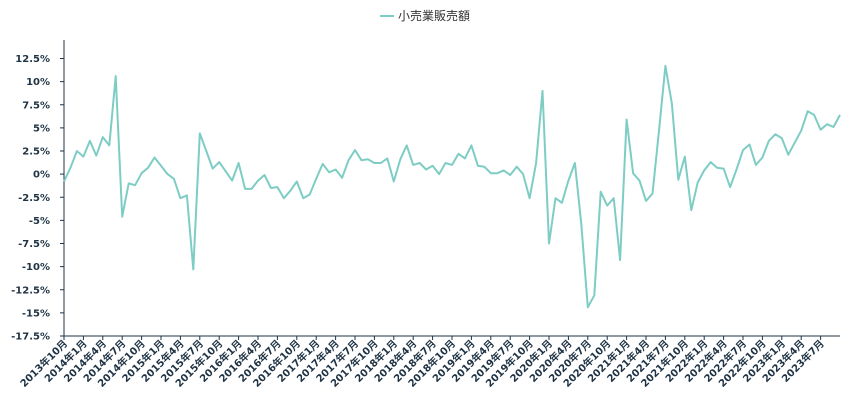 The width and height of the screenshot is (850, 400). I want to click on y-tick-label: 7.5%, so click(36, 105).